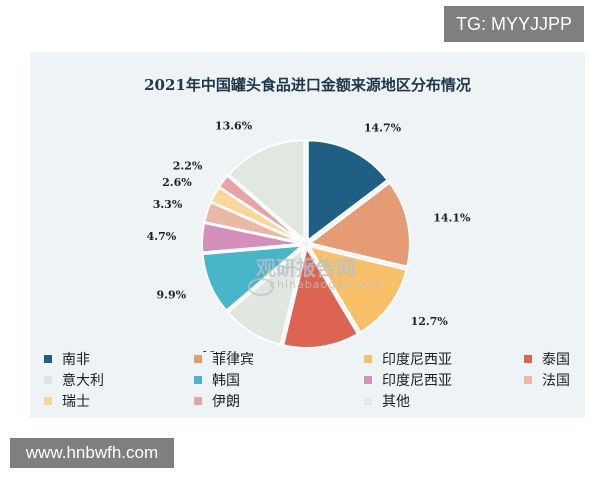 The image size is (600, 480). I want to click on tg-badge: TG: MYYJJPP, so click(513, 24).